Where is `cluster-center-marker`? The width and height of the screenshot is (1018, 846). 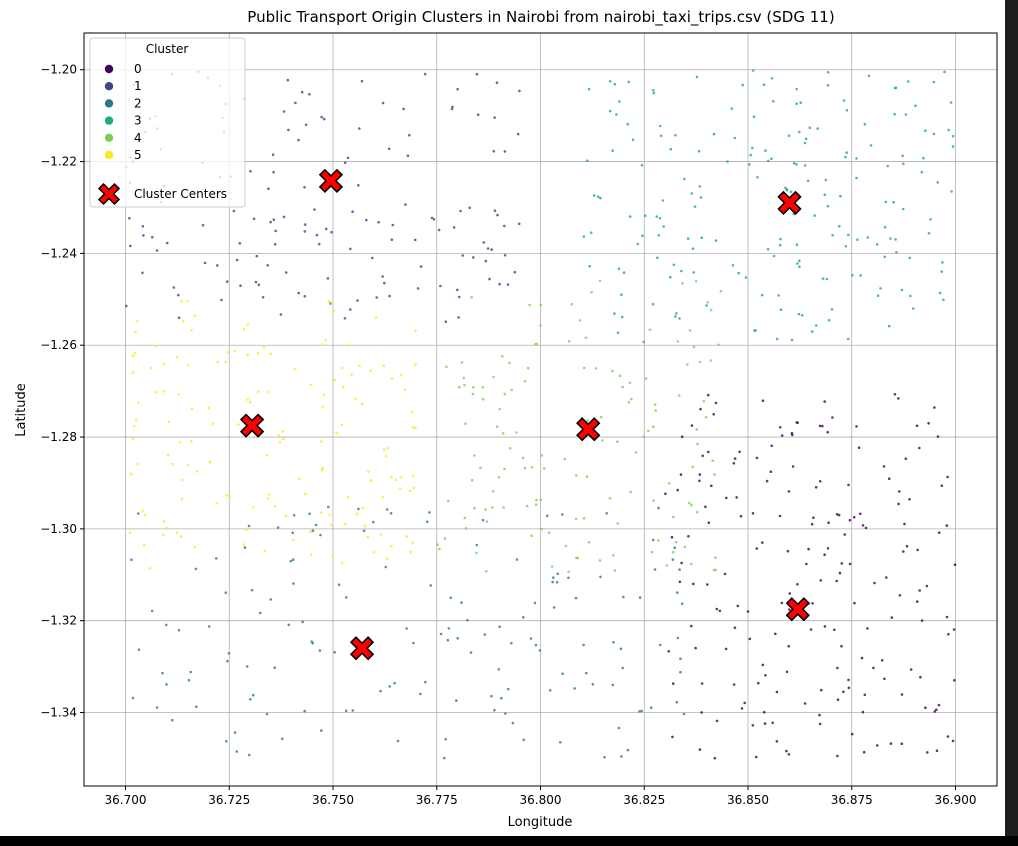
cluster-center-marker is located at coordinates (362, 648).